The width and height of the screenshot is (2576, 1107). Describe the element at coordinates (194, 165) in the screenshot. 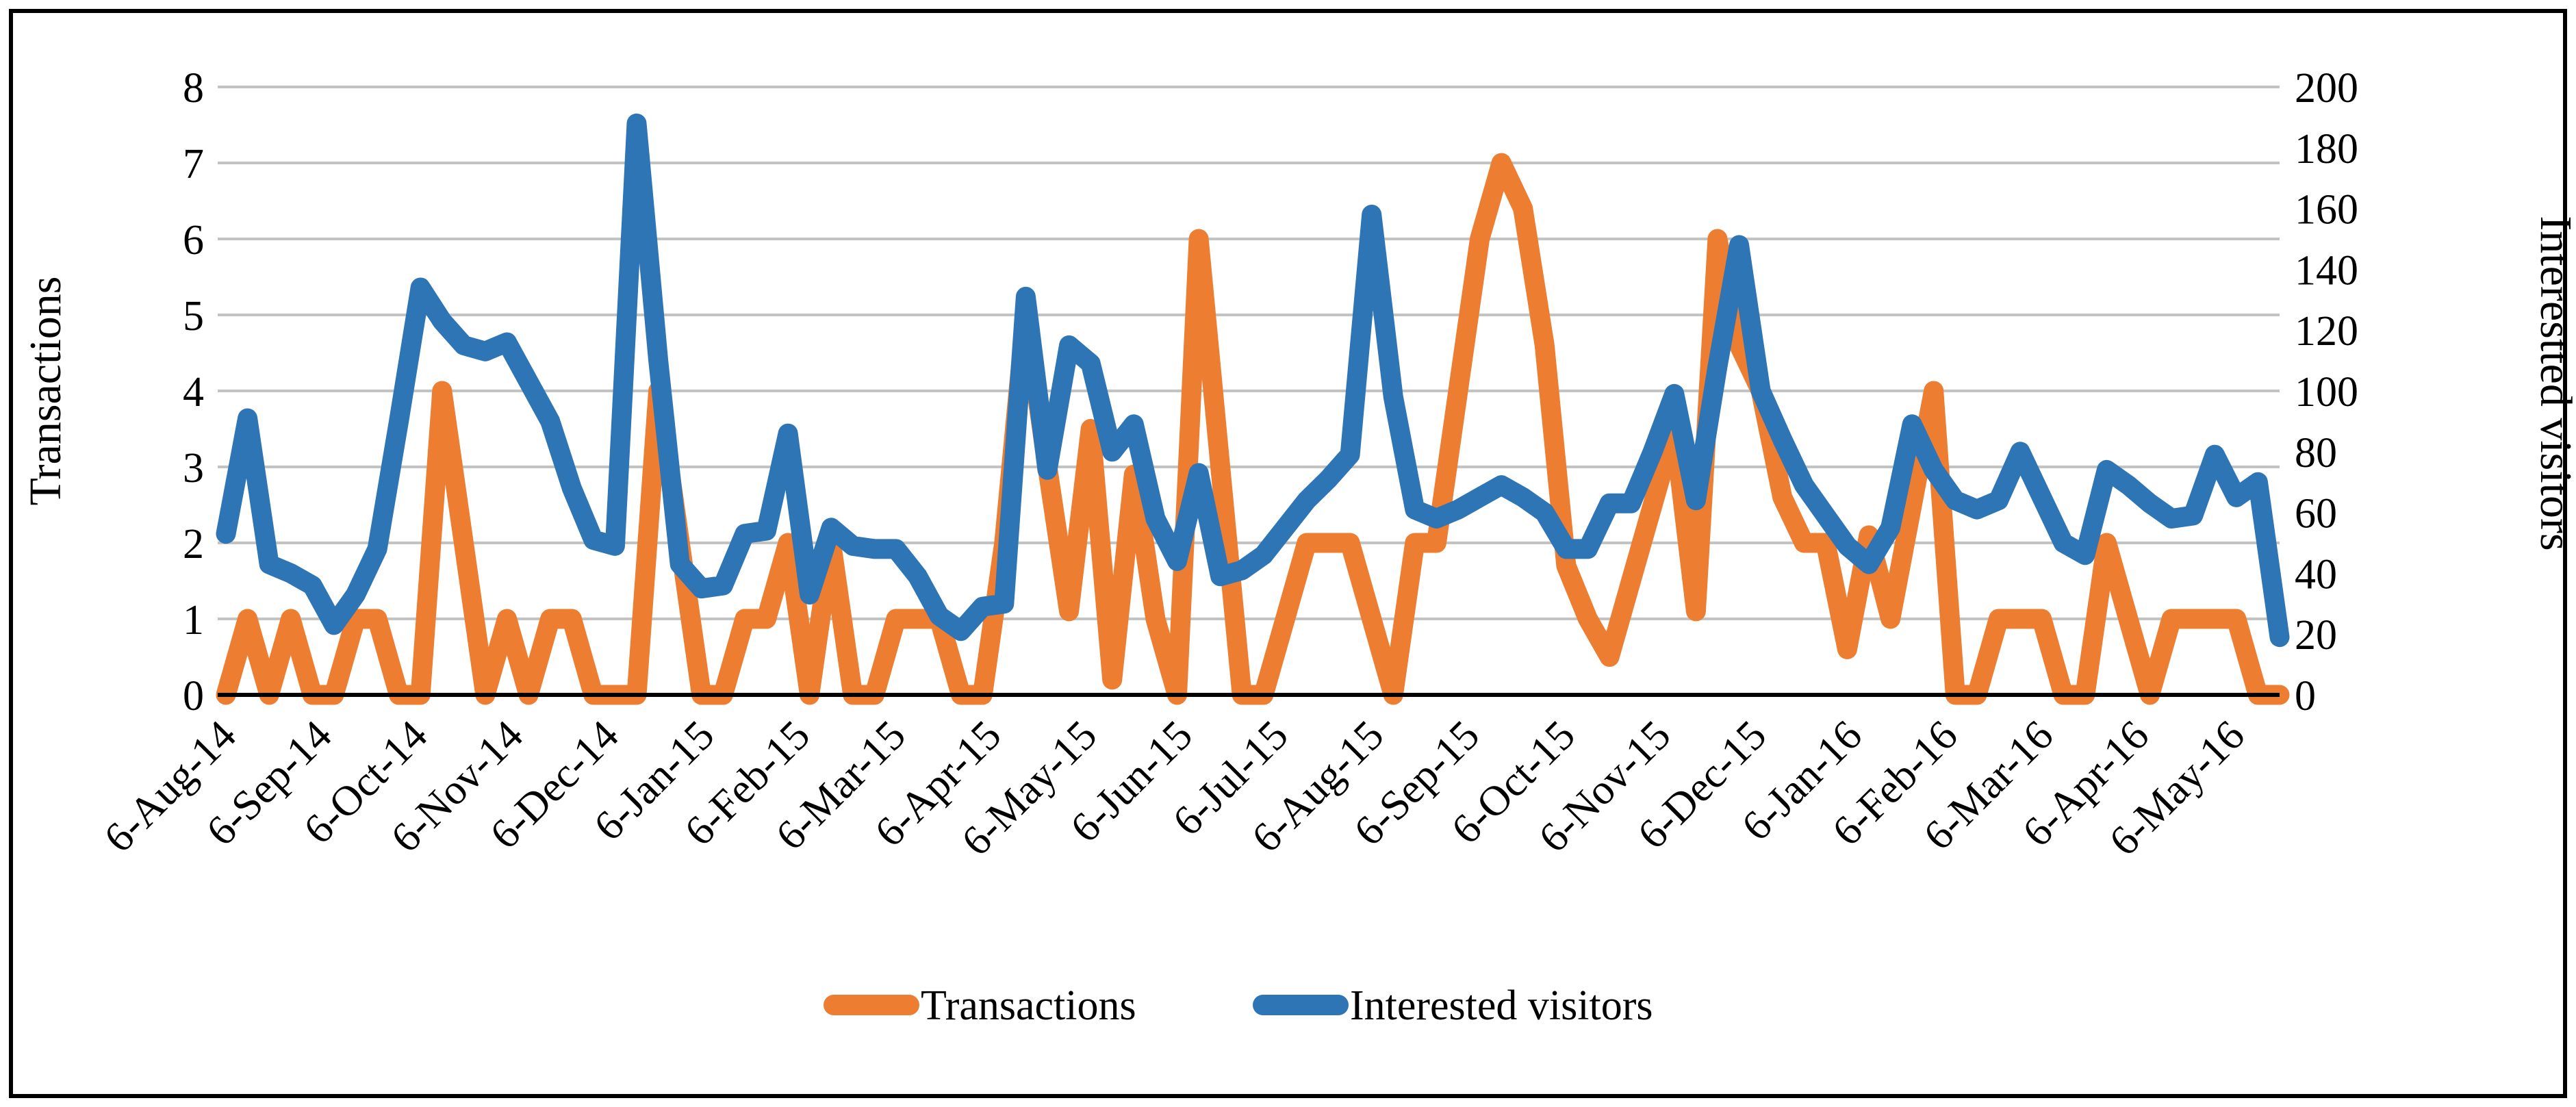

I see `y-left-tick-label: 7` at that location.